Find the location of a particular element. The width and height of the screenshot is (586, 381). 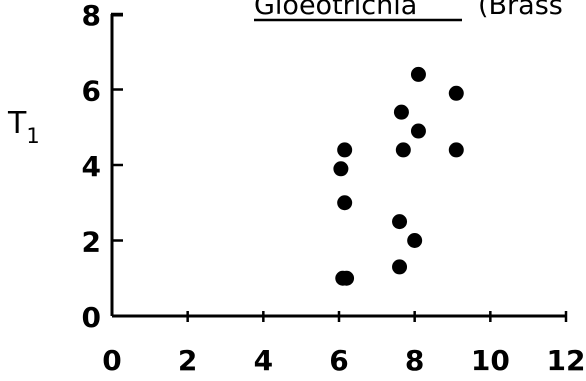

y-tick-label: 4 is located at coordinates (91, 166).